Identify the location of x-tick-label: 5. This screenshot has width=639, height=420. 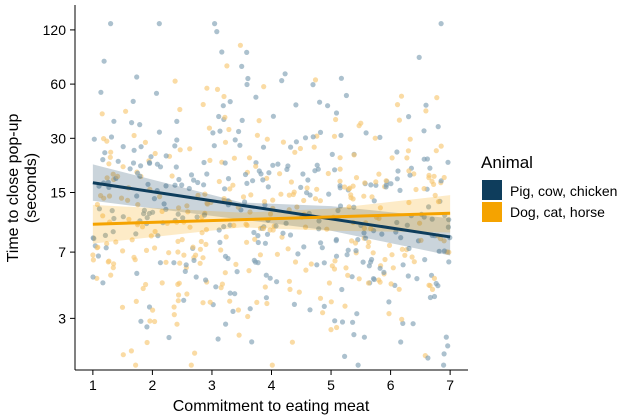
(331, 385).